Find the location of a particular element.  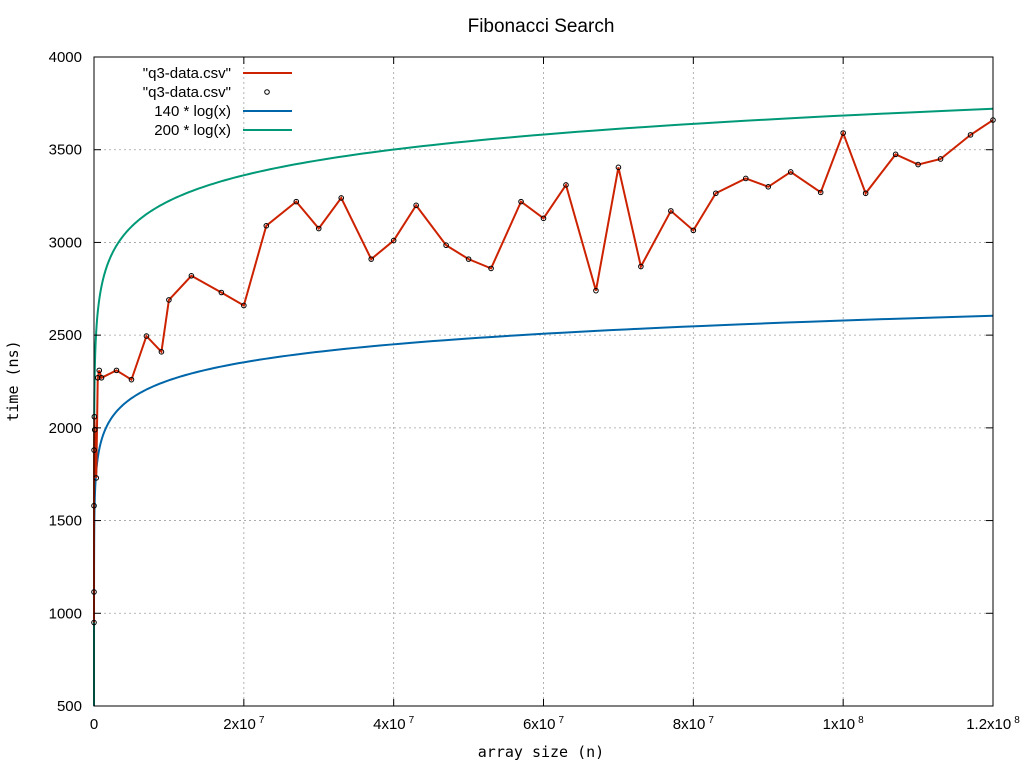

legend-entry-label: 200 * log(x) is located at coordinates (192, 130).